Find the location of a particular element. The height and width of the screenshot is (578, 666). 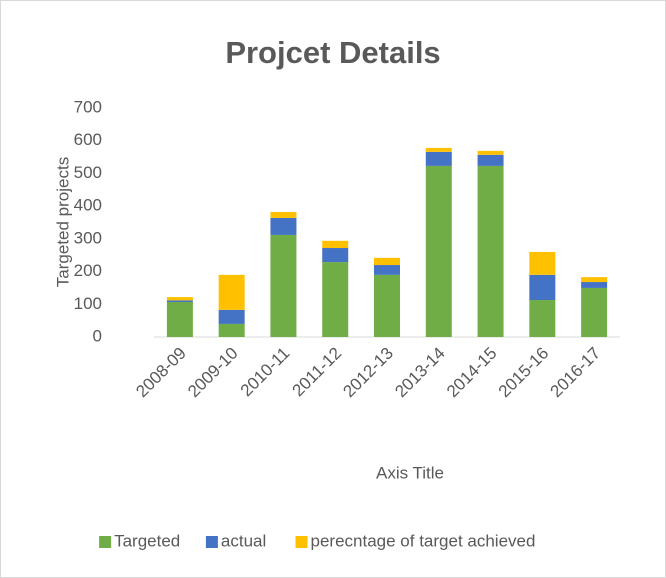

y-tick-label: 200 is located at coordinates (88, 270).